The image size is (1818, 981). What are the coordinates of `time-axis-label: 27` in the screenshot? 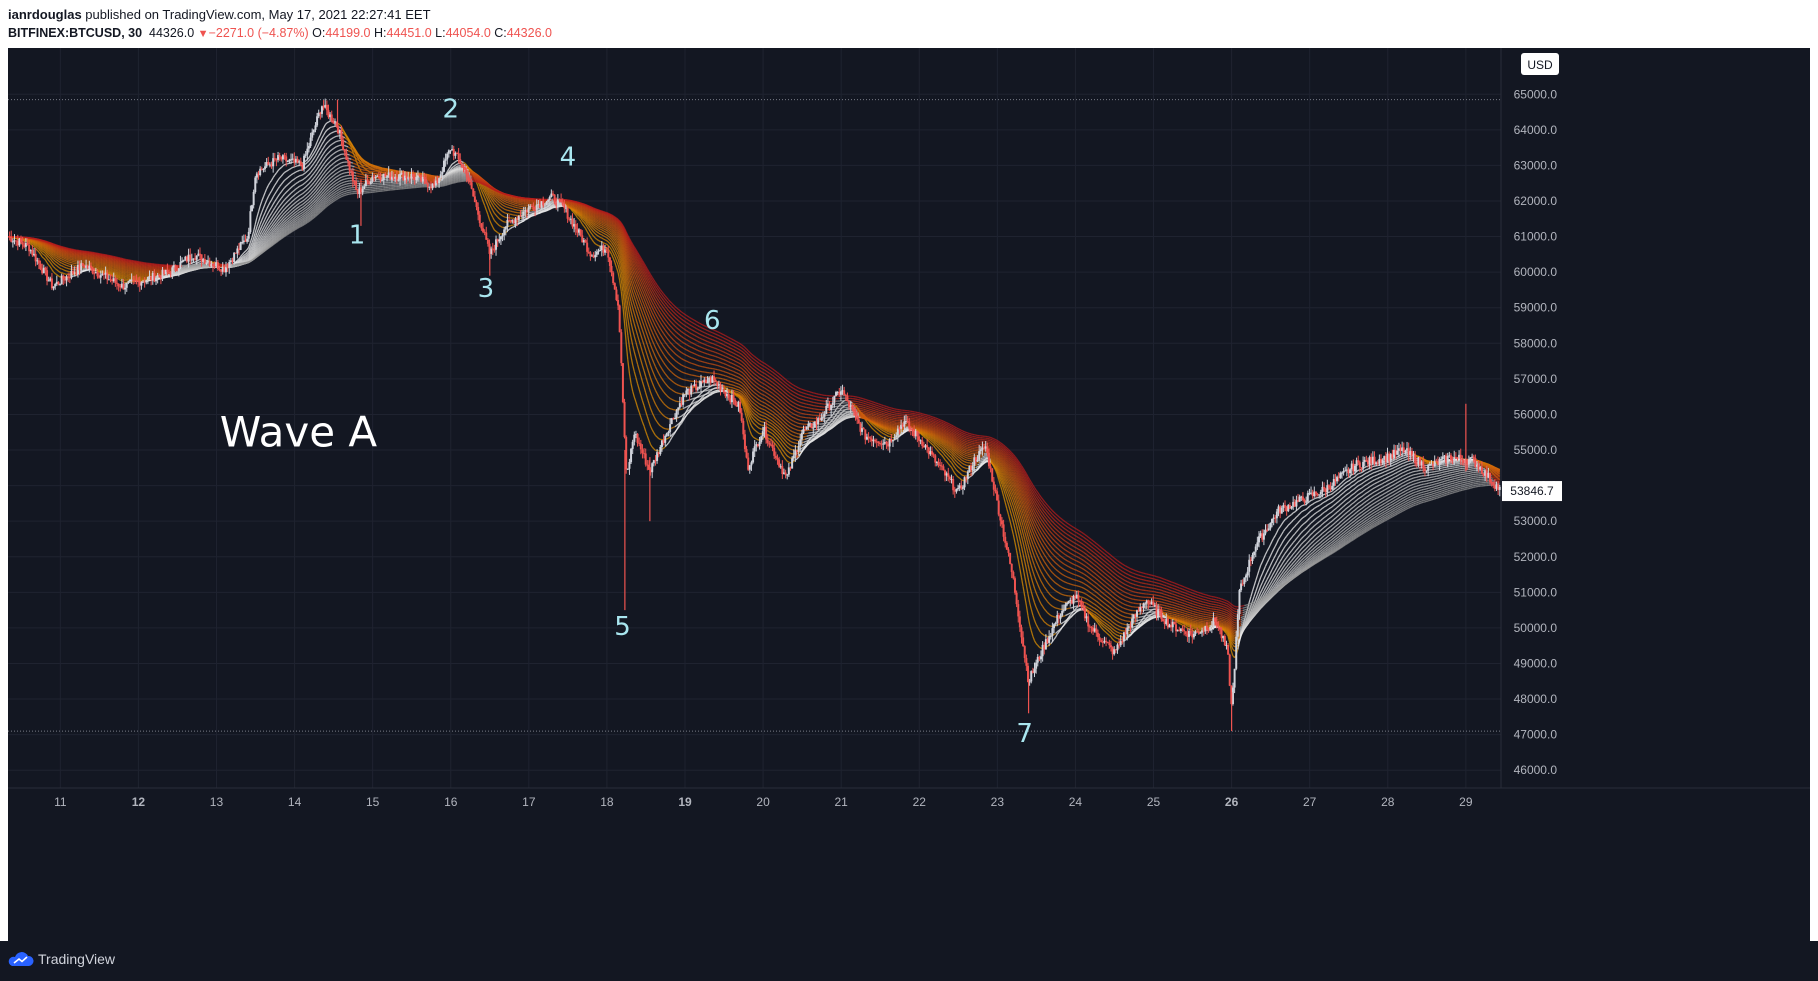 It's located at (1310, 802).